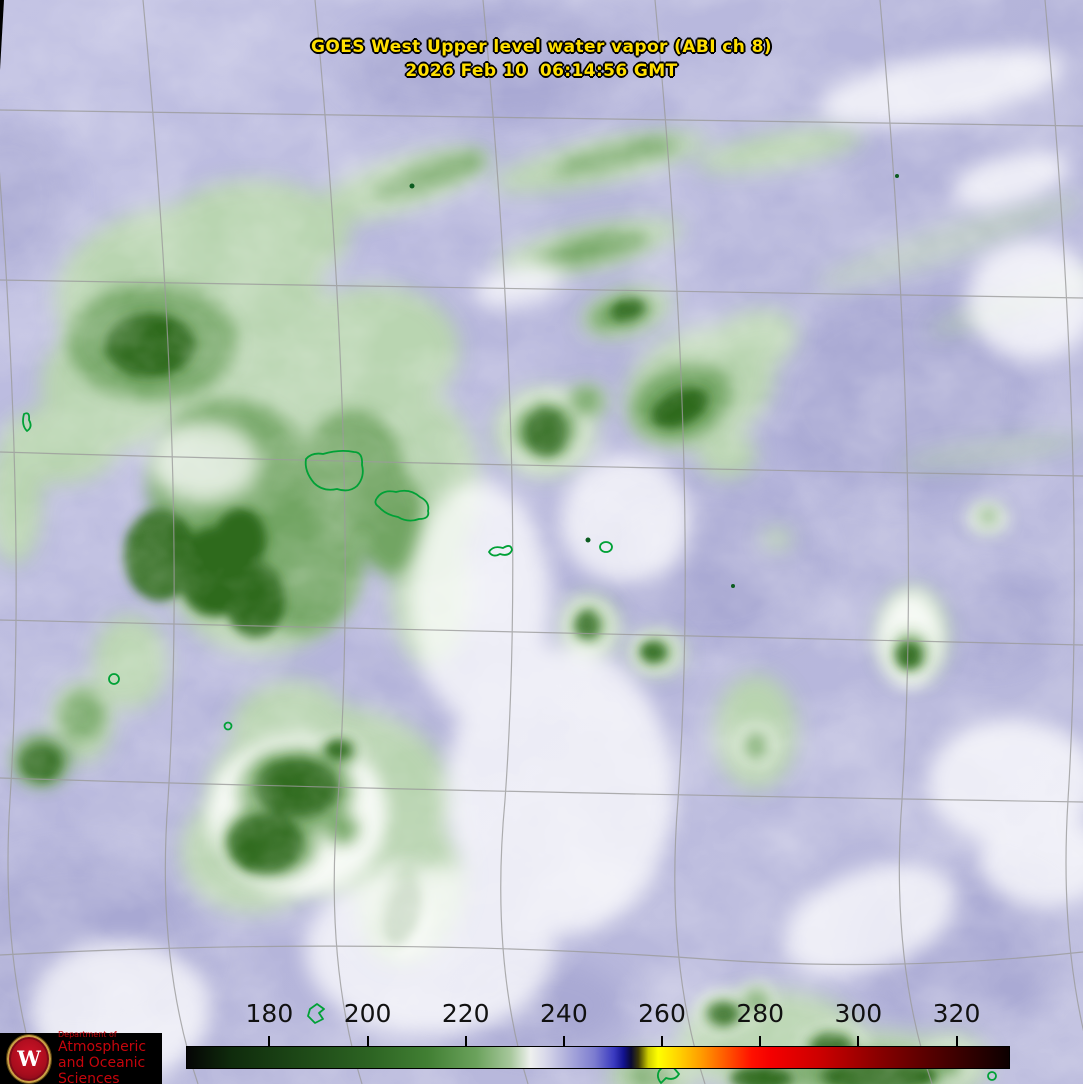 Image resolution: width=1083 pixels, height=1084 pixels. I want to click on island-outline-vavau, so click(316, 1013).